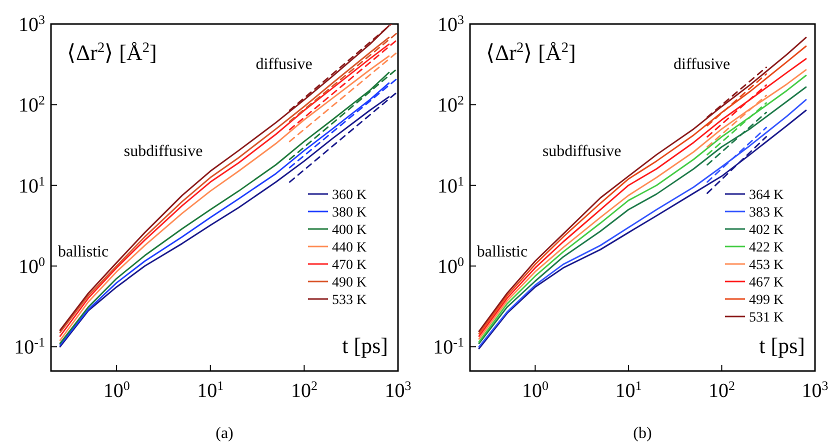 Image resolution: width=836 pixels, height=444 pixels. What do you see at coordinates (766, 265) in the screenshot?
I see `legend-label: 453 K` at bounding box center [766, 265].